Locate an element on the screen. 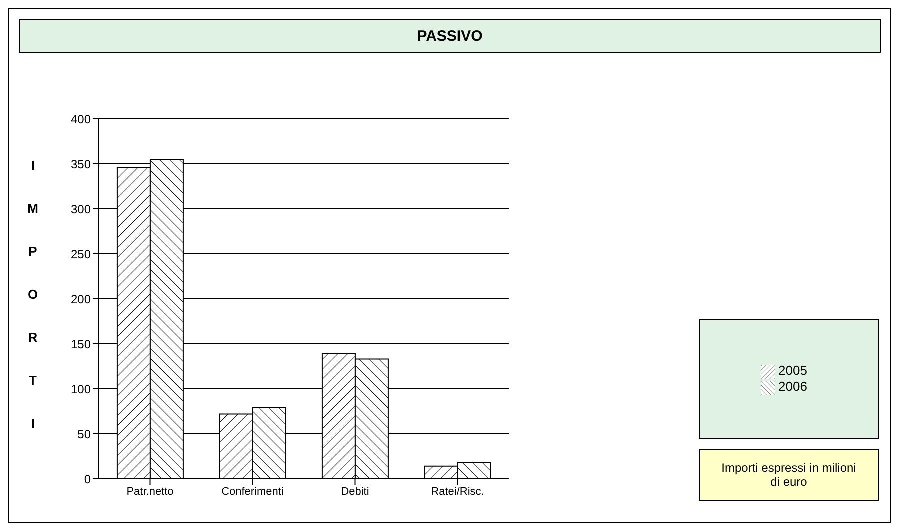 Image resolution: width=899 pixels, height=531 pixels. x-tick-label: Debiti is located at coordinates (355, 492).